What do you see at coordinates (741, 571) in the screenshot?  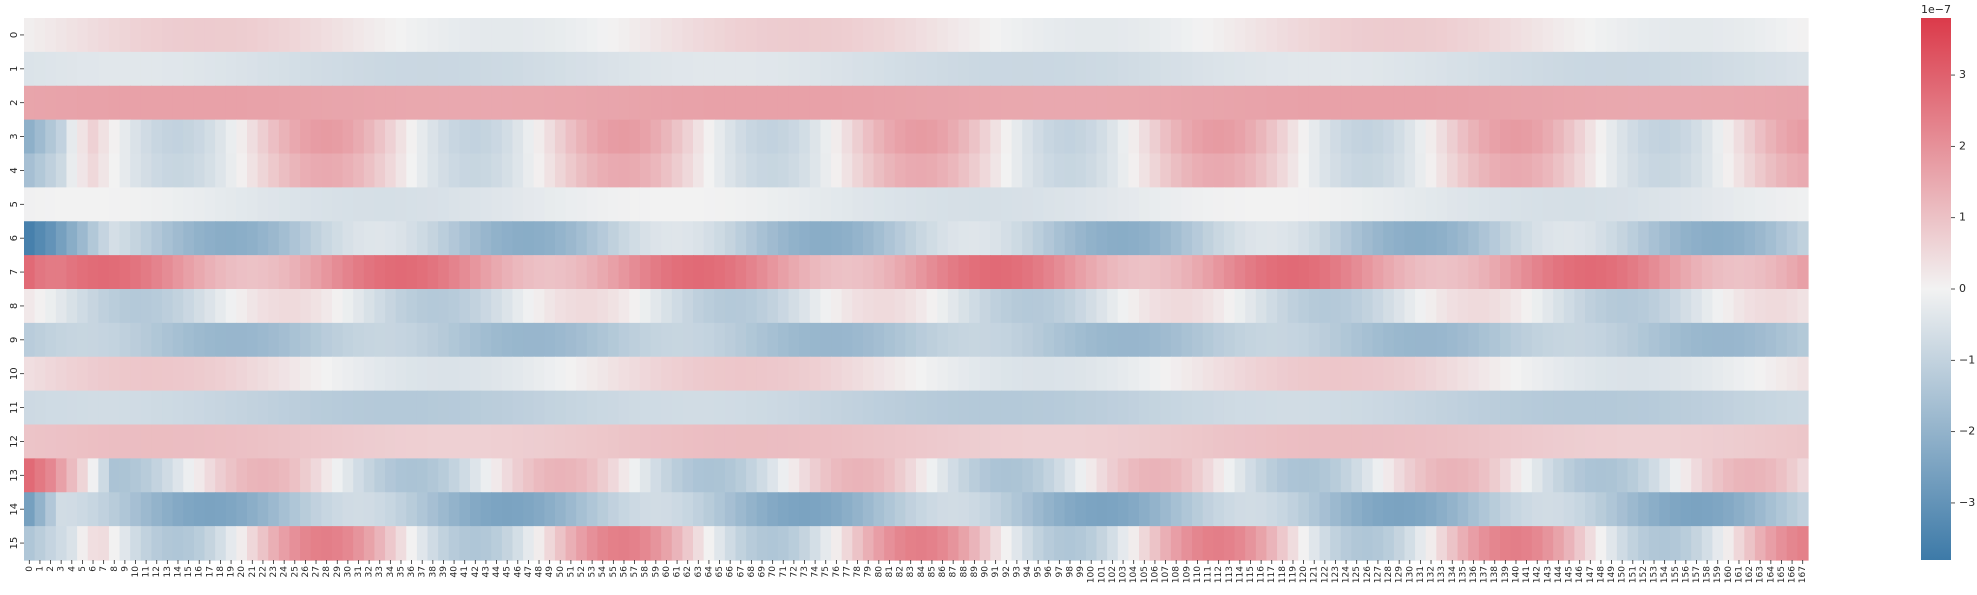 I see `x-tick-label: 67` at bounding box center [741, 571].